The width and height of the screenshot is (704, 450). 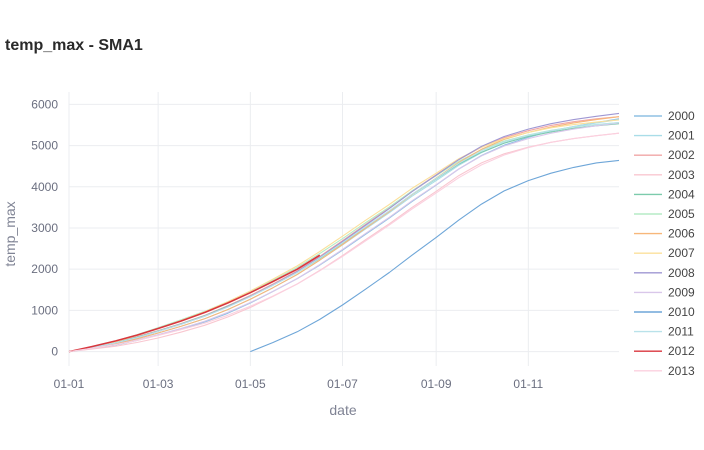 What do you see at coordinates (664, 116) in the screenshot?
I see `legend-item-2000: 2000` at bounding box center [664, 116].